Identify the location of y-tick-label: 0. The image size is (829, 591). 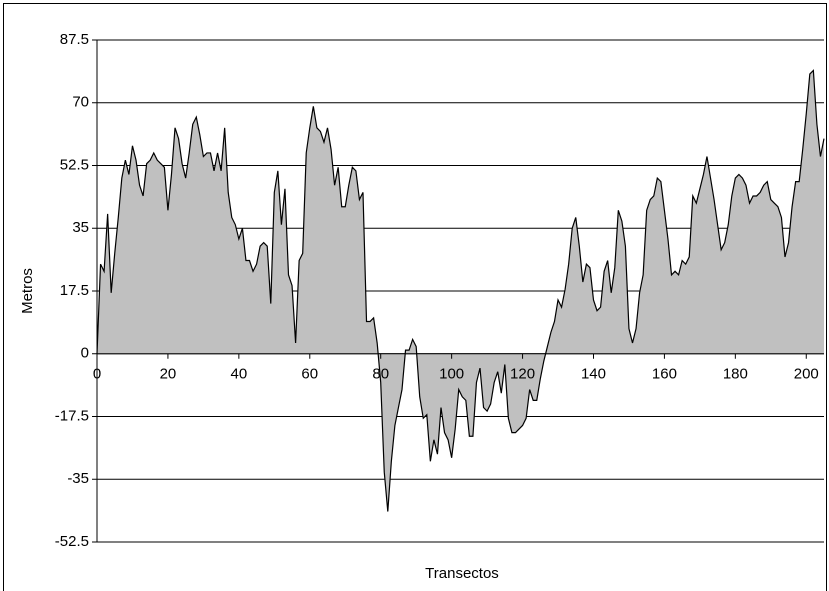
(85, 353).